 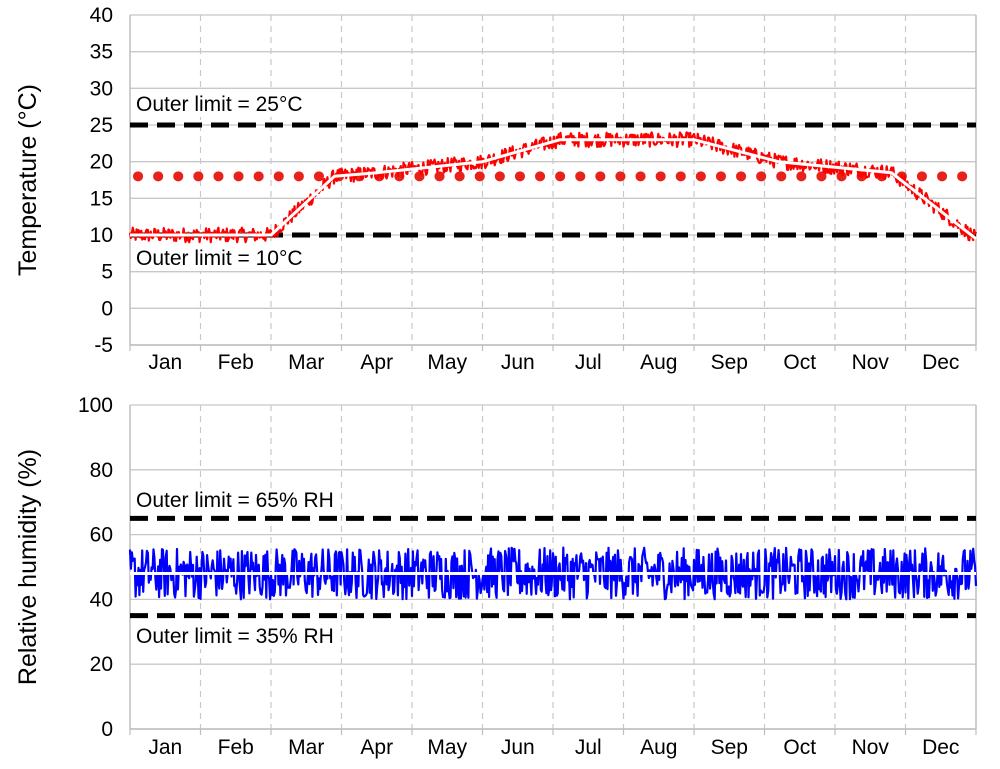 What do you see at coordinates (101, 198) in the screenshot?
I see `y-tick-label: 15` at bounding box center [101, 198].